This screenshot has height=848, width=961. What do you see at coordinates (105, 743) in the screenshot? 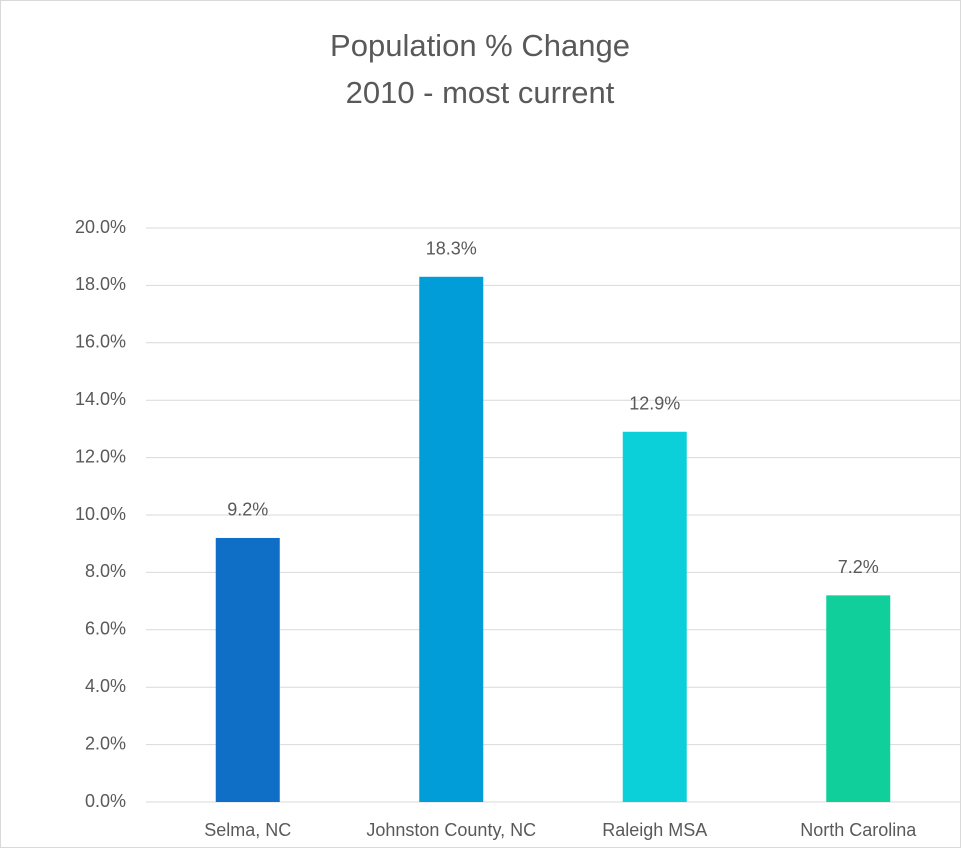
I see `y-tick-label: 2.0%` at bounding box center [105, 743].